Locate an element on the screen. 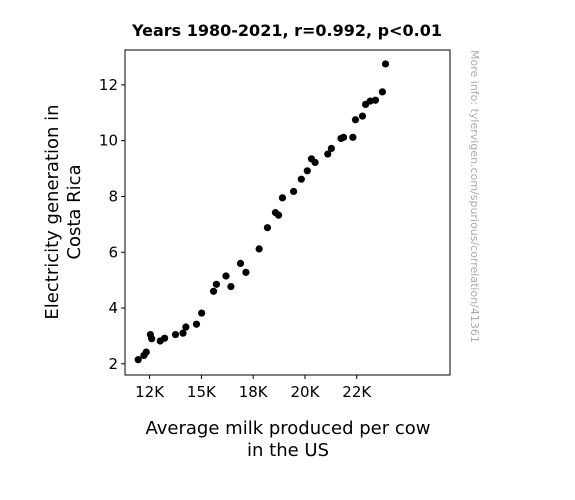 Image resolution: width=575 pixels, height=500 pixels. y-axis-label-line-1: Electricity generation in is located at coordinates (52, 211).